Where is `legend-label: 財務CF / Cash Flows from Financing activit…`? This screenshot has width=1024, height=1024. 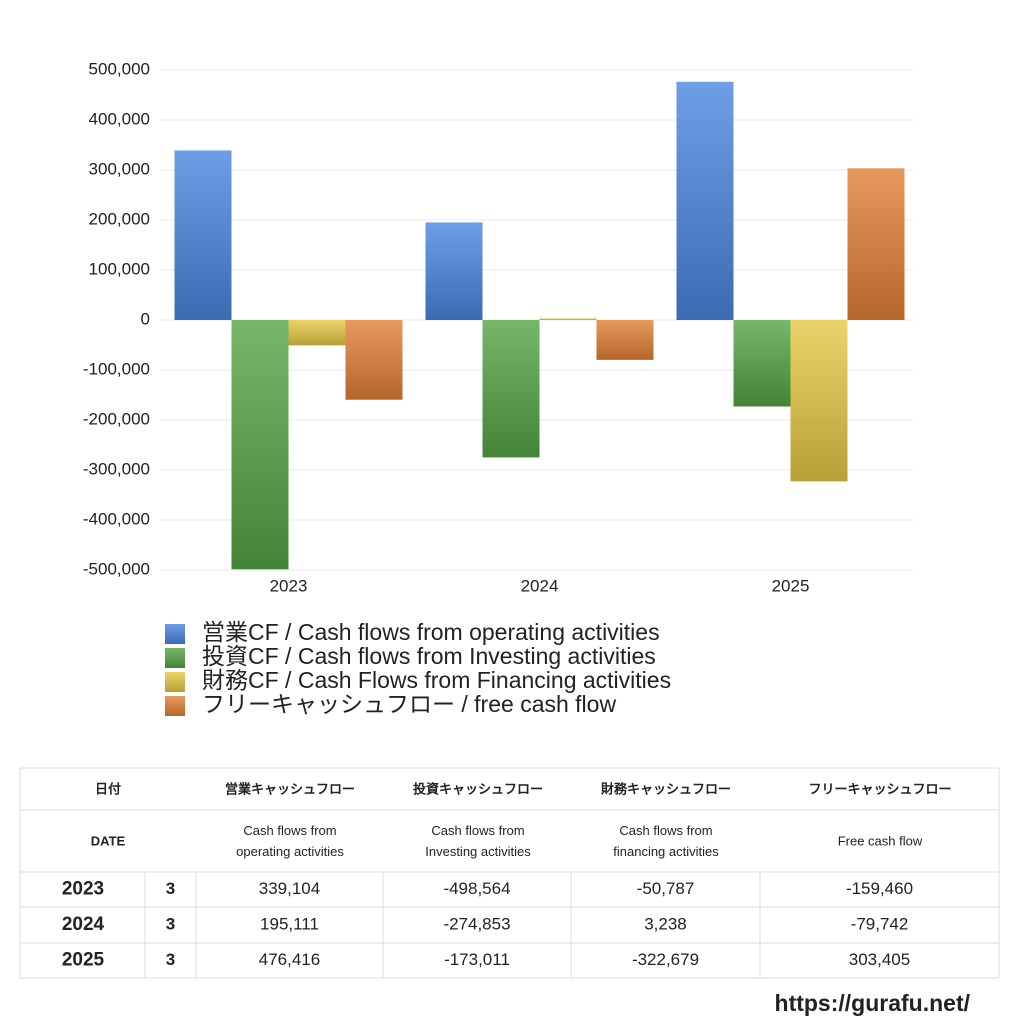 legend-label: 財務CF / Cash Flows from Financing activit… is located at coordinates (436, 680).